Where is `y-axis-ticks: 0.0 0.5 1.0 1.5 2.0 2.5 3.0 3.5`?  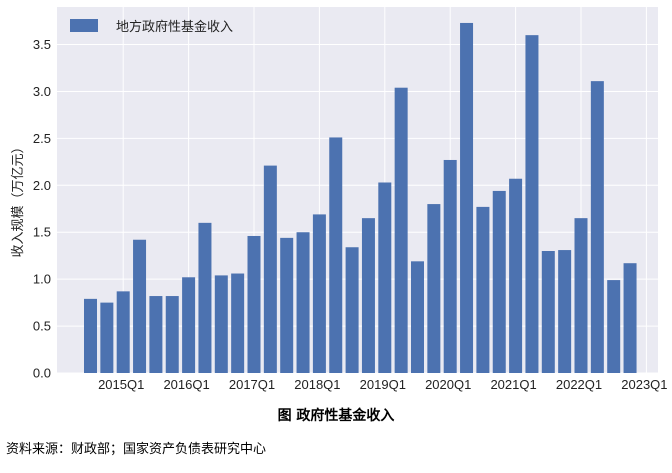
y-axis-ticks: 0.0 0.5 1.0 1.5 2.0 2.5 3.0 3.5 is located at coordinates (42, 208).